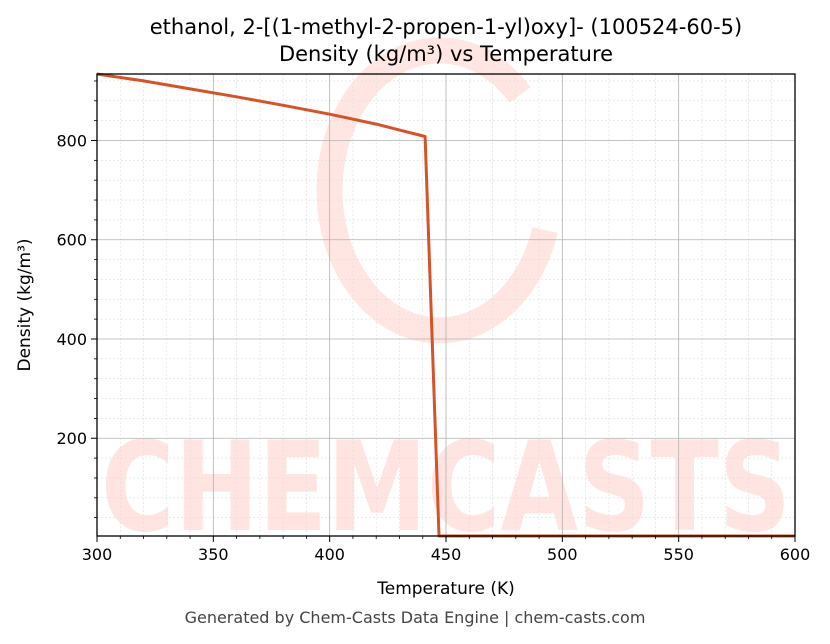  What do you see at coordinates (446, 554) in the screenshot?
I see `x-tick-label: 450` at bounding box center [446, 554].